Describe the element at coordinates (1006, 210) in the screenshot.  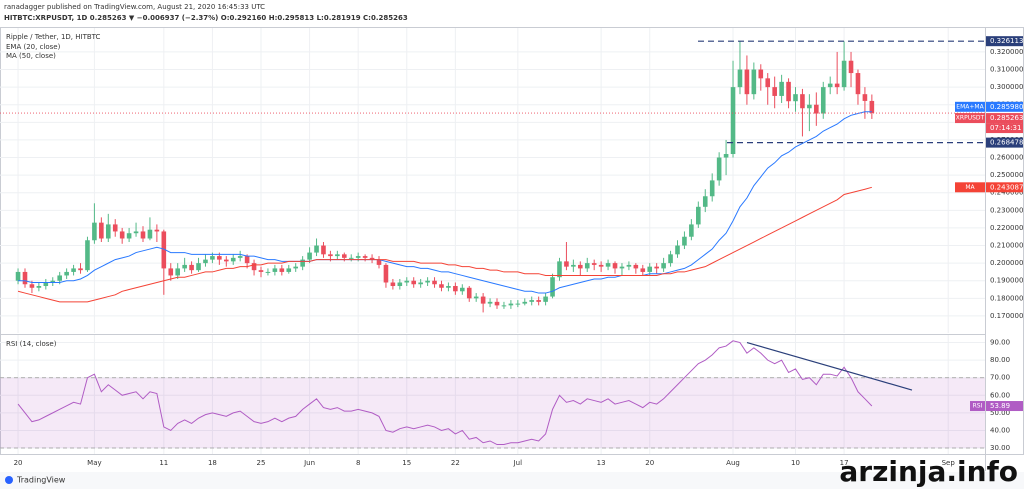
I see `y-tick-label: 0.230000` at that location.